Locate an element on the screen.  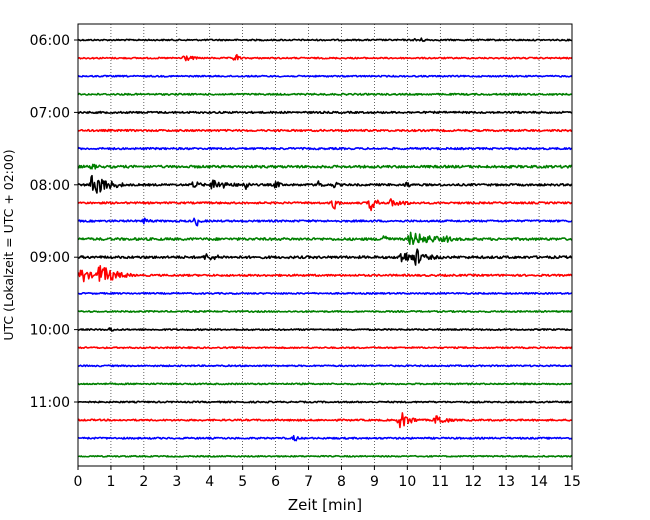
x-tick-label: 3 is located at coordinates (176, 482).